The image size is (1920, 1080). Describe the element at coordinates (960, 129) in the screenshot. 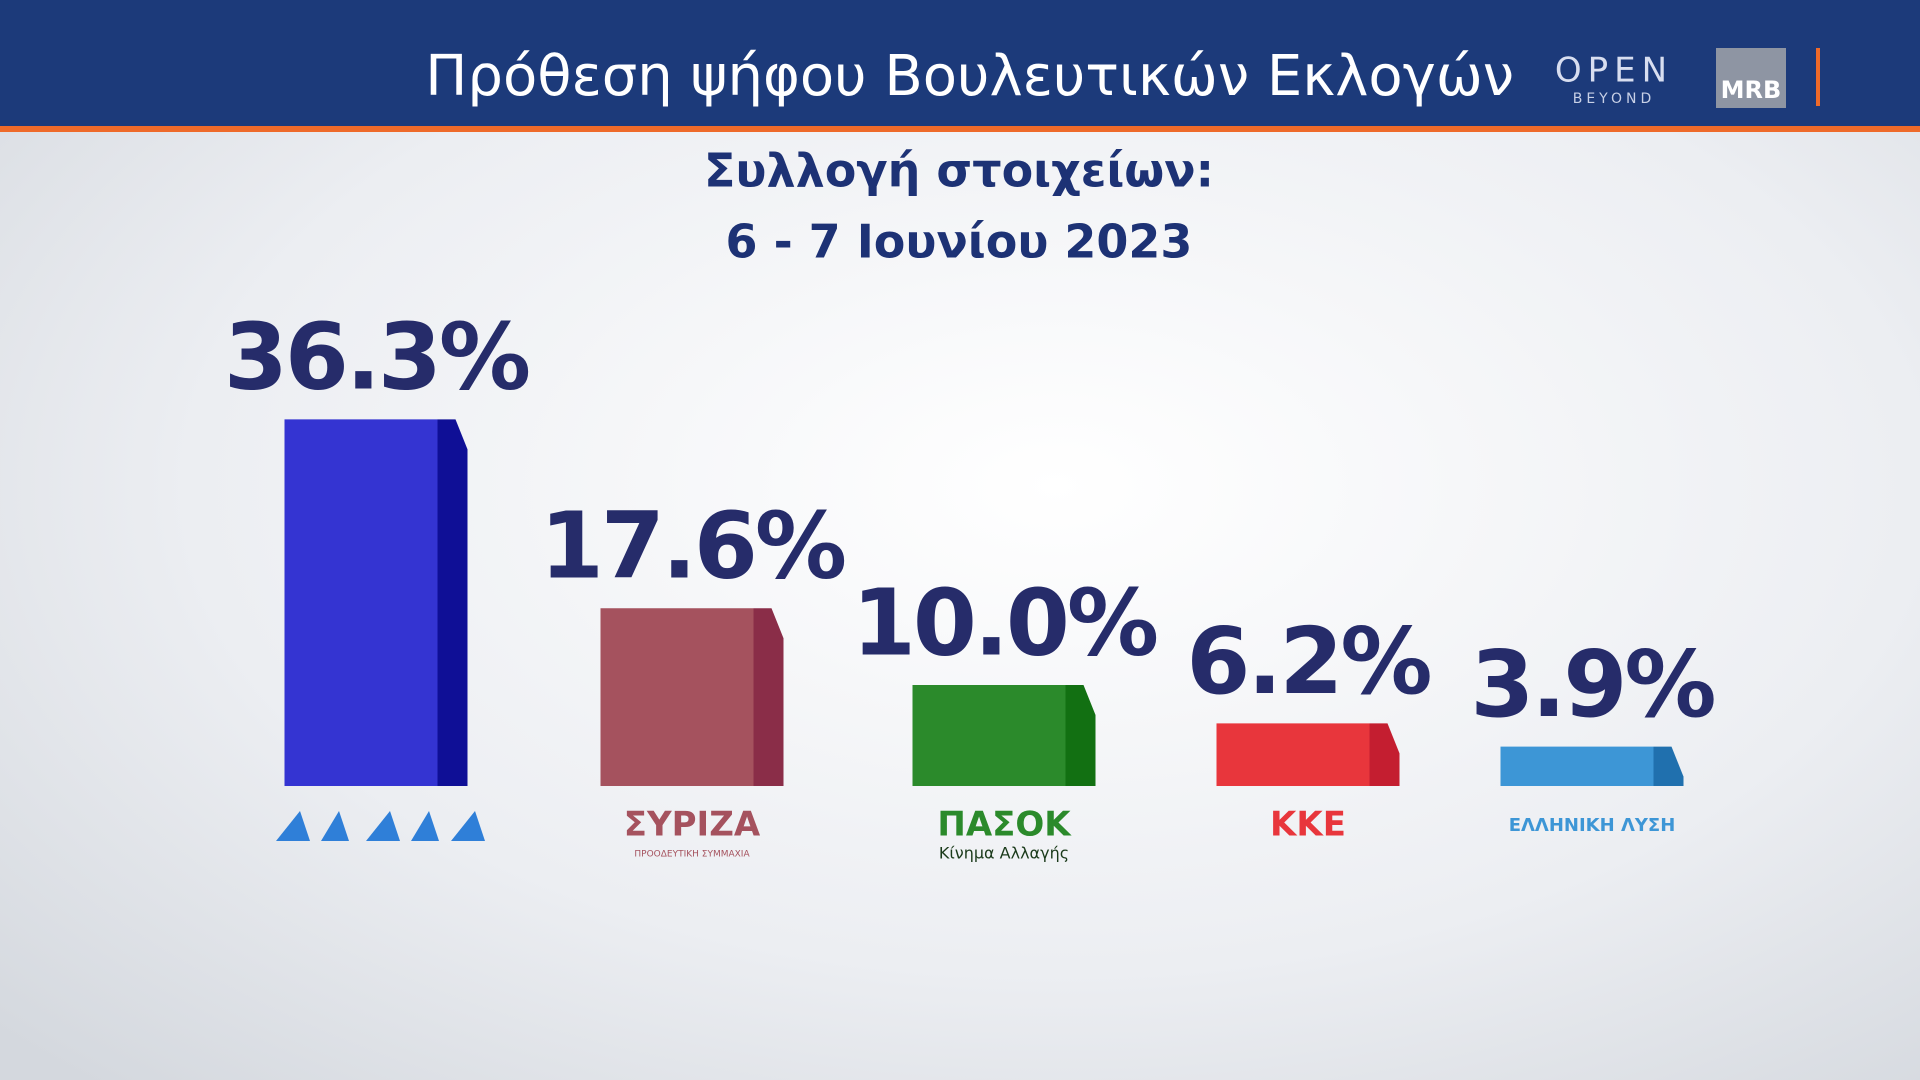

I see `header-stripe` at that location.